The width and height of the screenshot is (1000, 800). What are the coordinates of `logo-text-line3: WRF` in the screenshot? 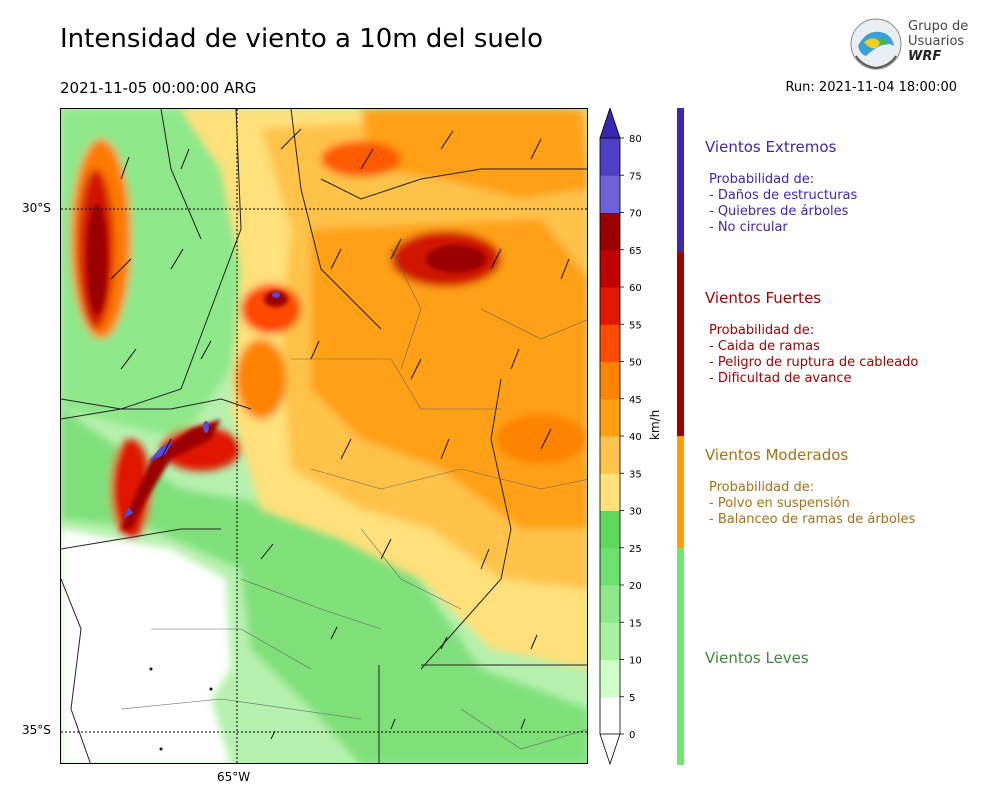 It's located at (925, 56).